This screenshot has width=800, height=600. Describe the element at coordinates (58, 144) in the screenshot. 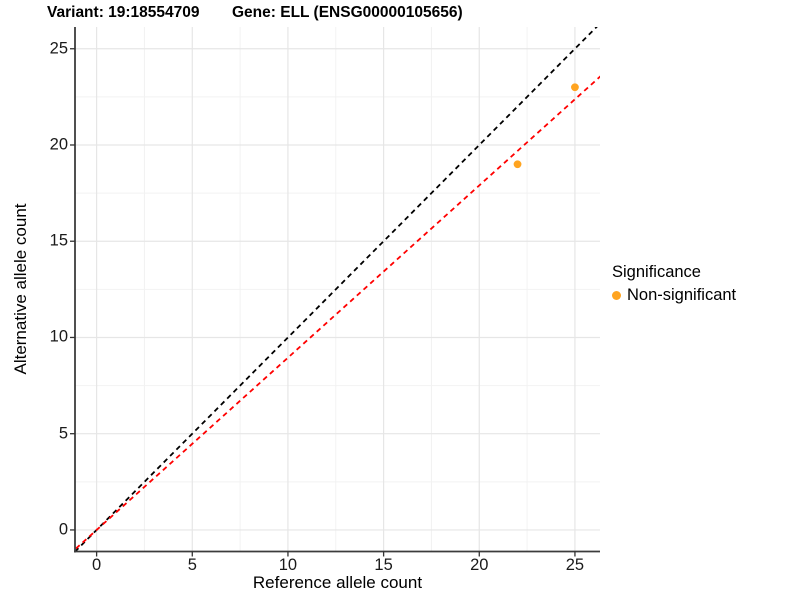

I see `y-tick-label: 20` at that location.